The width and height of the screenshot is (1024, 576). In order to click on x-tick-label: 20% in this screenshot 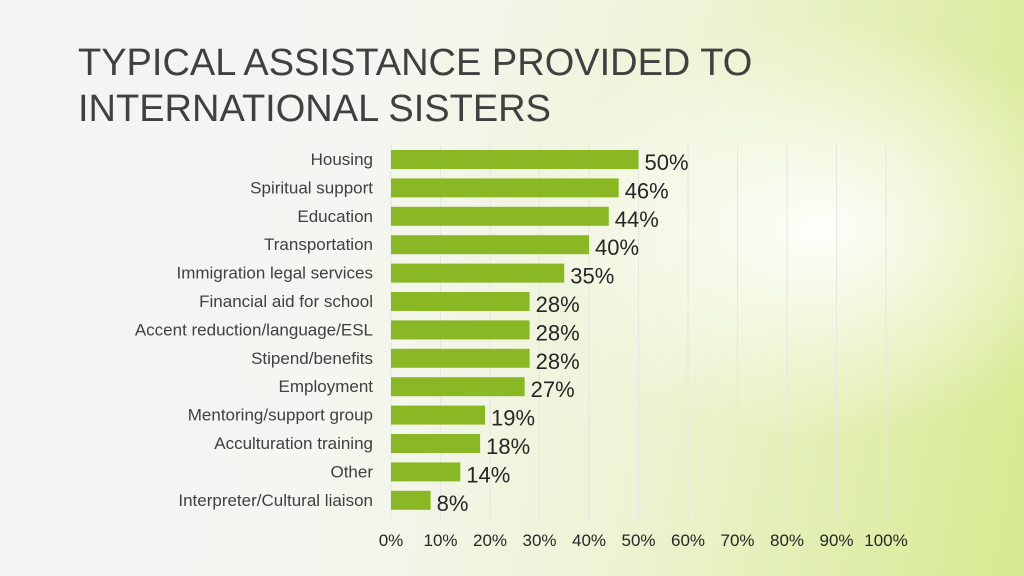, I will do `click(490, 540)`.